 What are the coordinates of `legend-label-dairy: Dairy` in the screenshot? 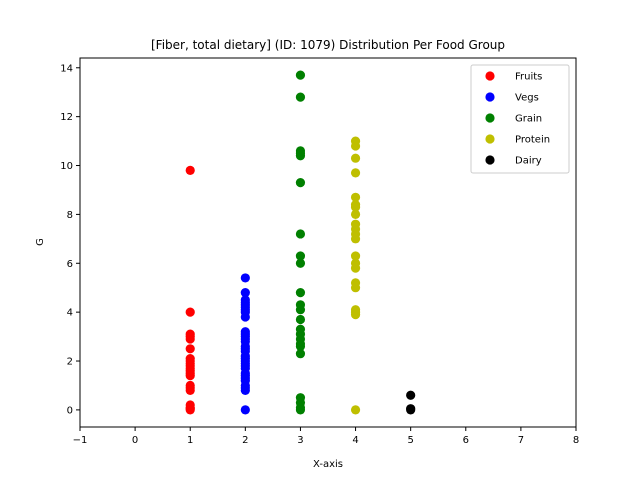 It's located at (528, 161).